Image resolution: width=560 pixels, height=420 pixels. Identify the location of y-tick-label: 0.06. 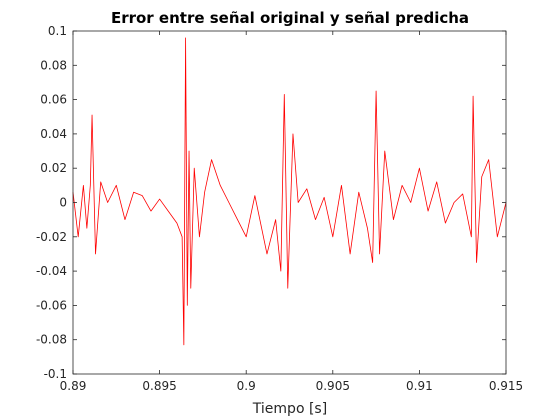
(53, 100).